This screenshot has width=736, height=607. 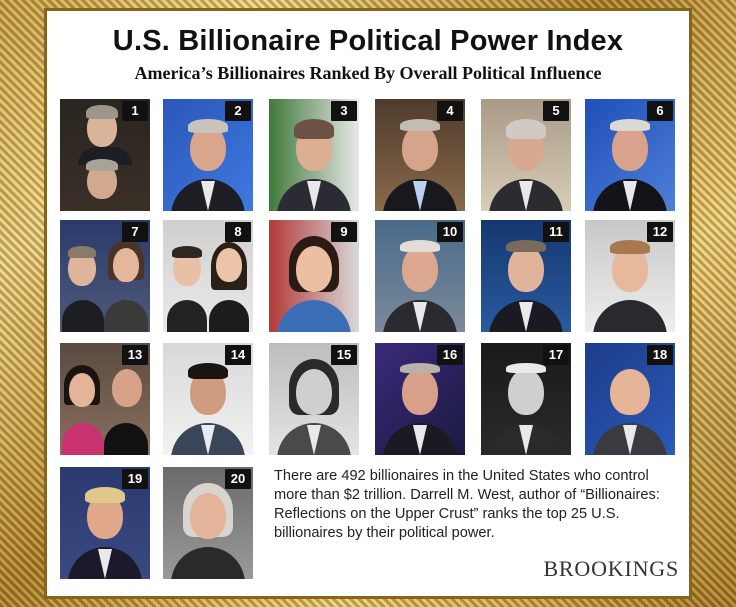 I want to click on portrait-rank-15: 15, so click(x=314, y=399).